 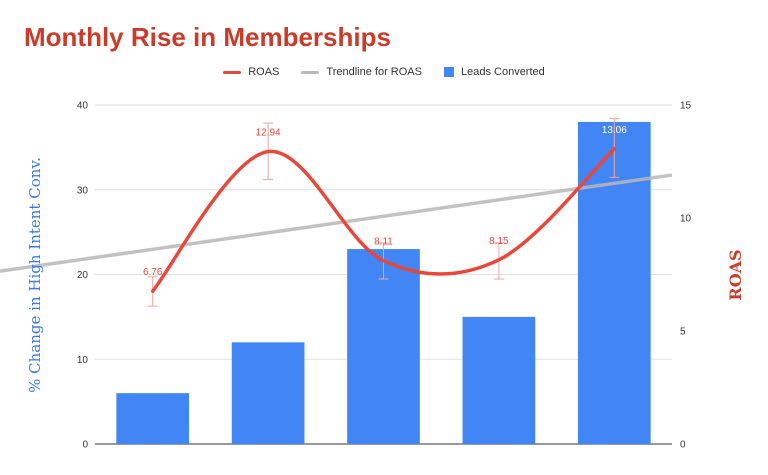 What do you see at coordinates (83, 360) in the screenshot?
I see `y-left-tick-label: 10` at bounding box center [83, 360].